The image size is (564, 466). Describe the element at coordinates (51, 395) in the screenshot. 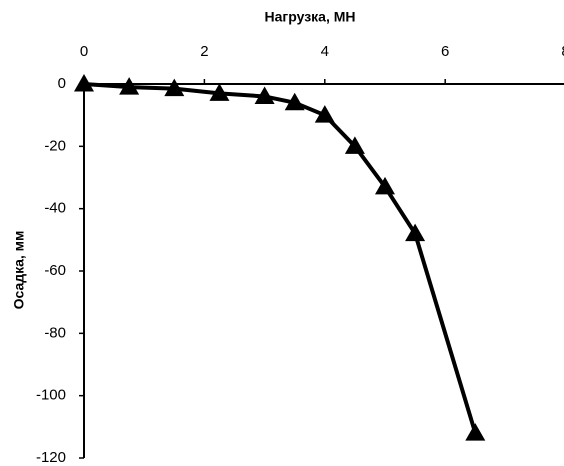

I see `y-tick-label: -100` at that location.